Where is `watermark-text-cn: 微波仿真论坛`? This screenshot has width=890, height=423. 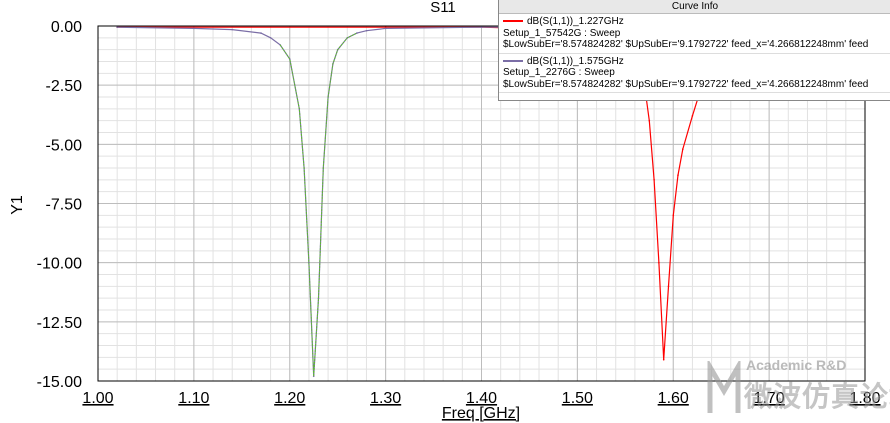
watermark-text-cn: 微波仿真论坛 is located at coordinates (817, 396).